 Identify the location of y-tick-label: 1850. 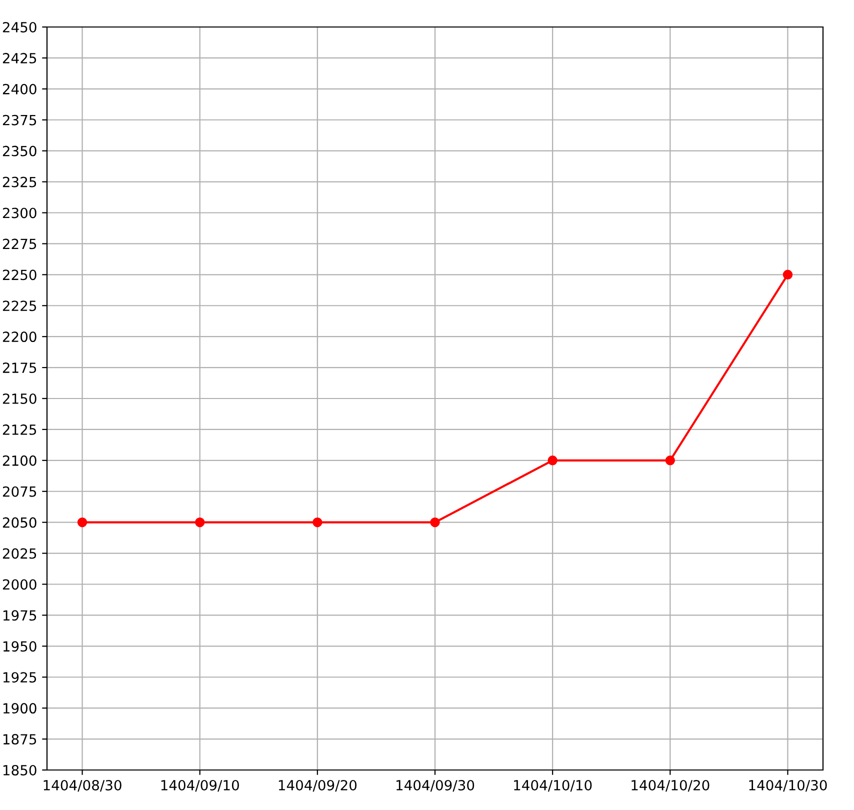
(19, 770).